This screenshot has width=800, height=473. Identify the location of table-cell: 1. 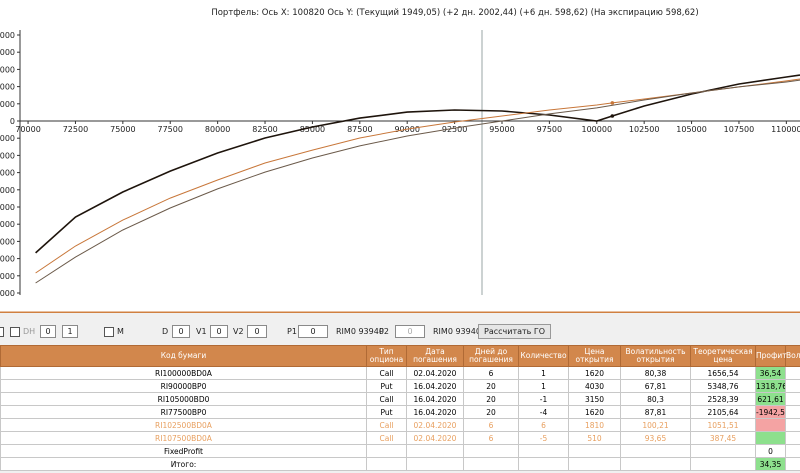
(543, 386).